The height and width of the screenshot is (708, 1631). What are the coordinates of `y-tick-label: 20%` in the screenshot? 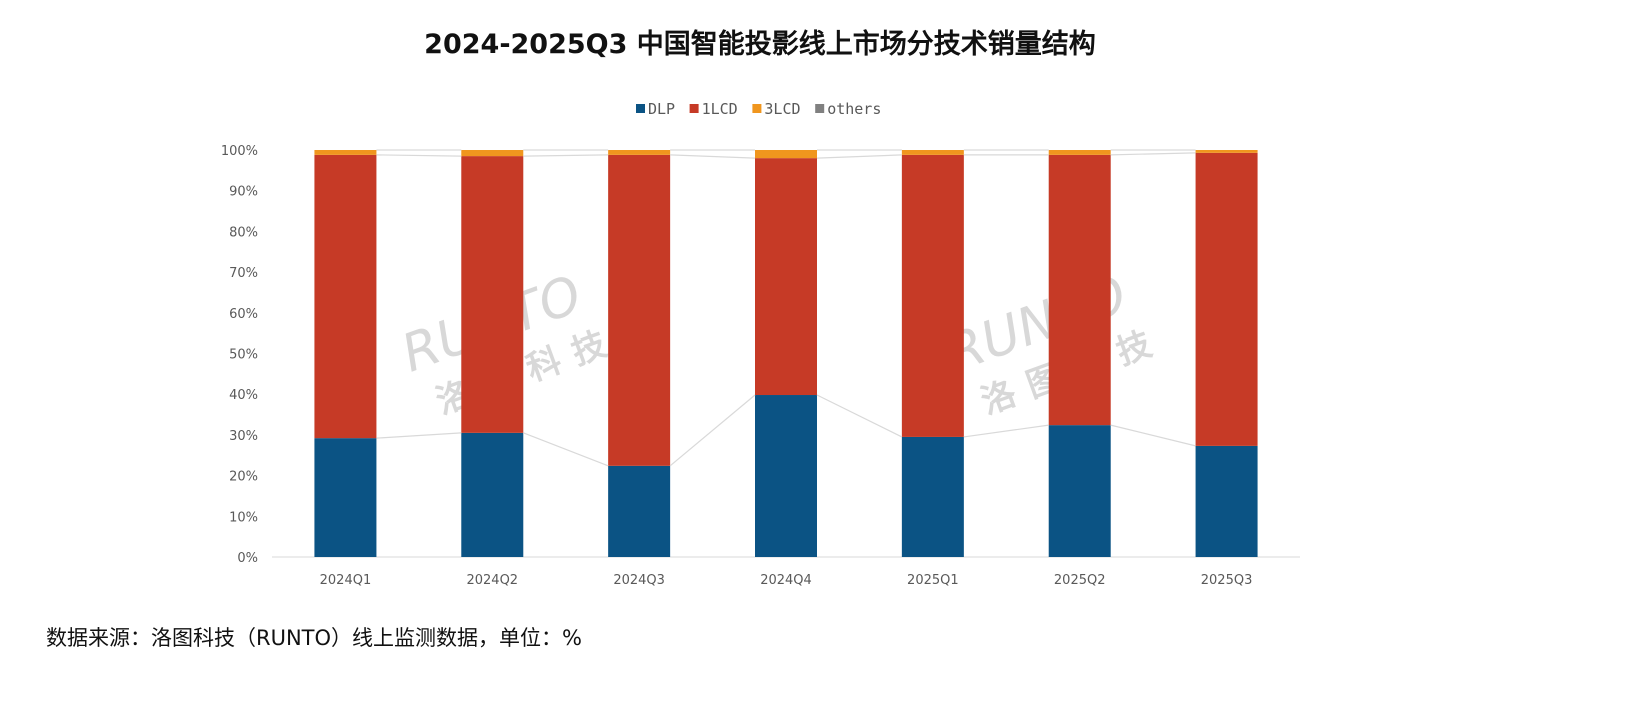 It's located at (243, 477).